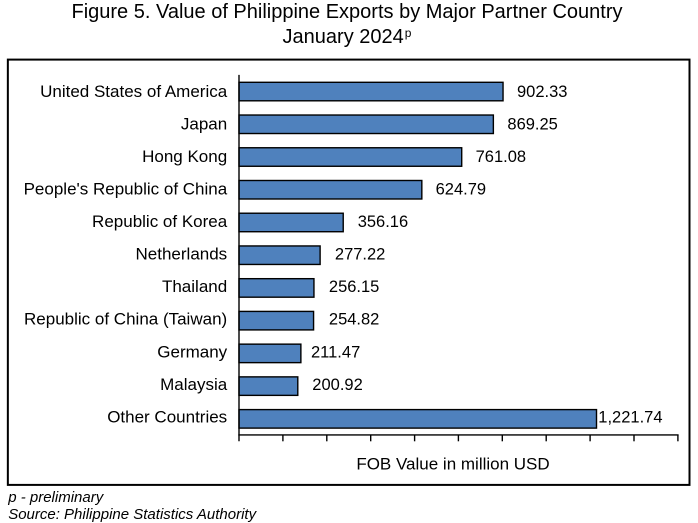 This screenshot has width=698, height=523. Describe the element at coordinates (194, 286) in the screenshot. I see `svg-text: Thailand` at that location.